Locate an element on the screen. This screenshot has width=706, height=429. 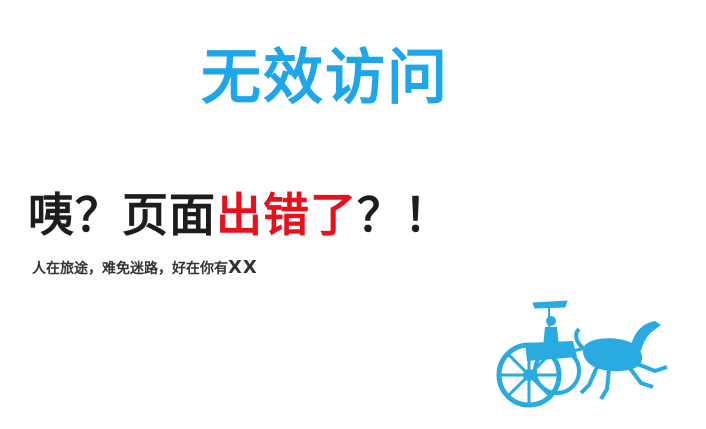
subline-brand: XX is located at coordinates (243, 267).